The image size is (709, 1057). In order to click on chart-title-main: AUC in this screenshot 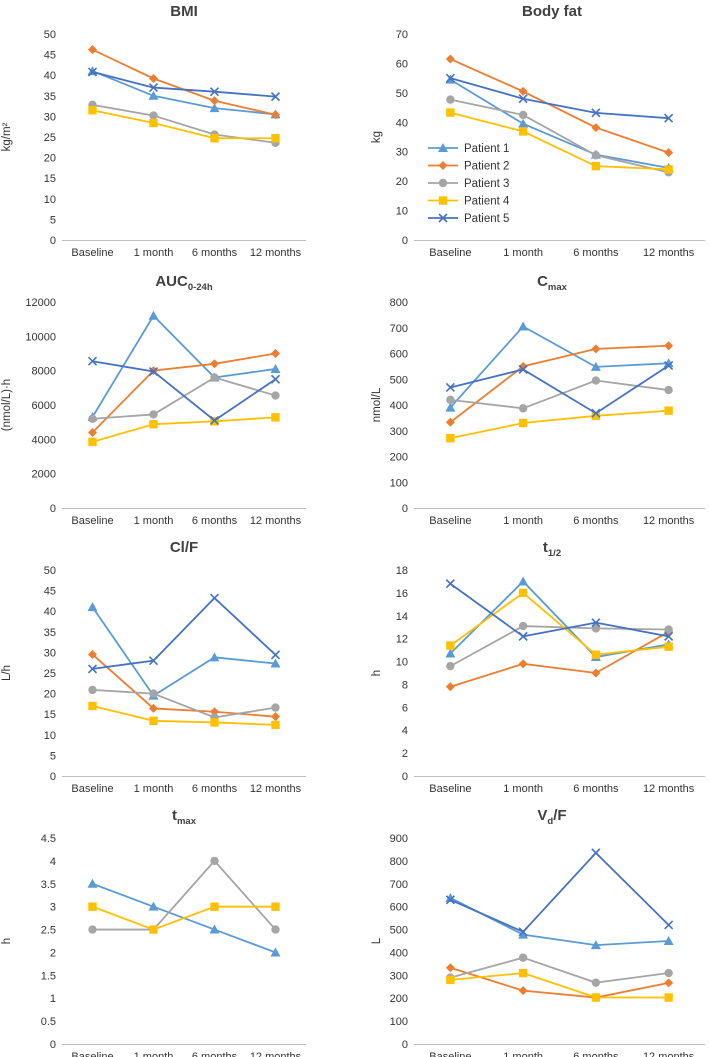, I will do `click(171, 281)`.